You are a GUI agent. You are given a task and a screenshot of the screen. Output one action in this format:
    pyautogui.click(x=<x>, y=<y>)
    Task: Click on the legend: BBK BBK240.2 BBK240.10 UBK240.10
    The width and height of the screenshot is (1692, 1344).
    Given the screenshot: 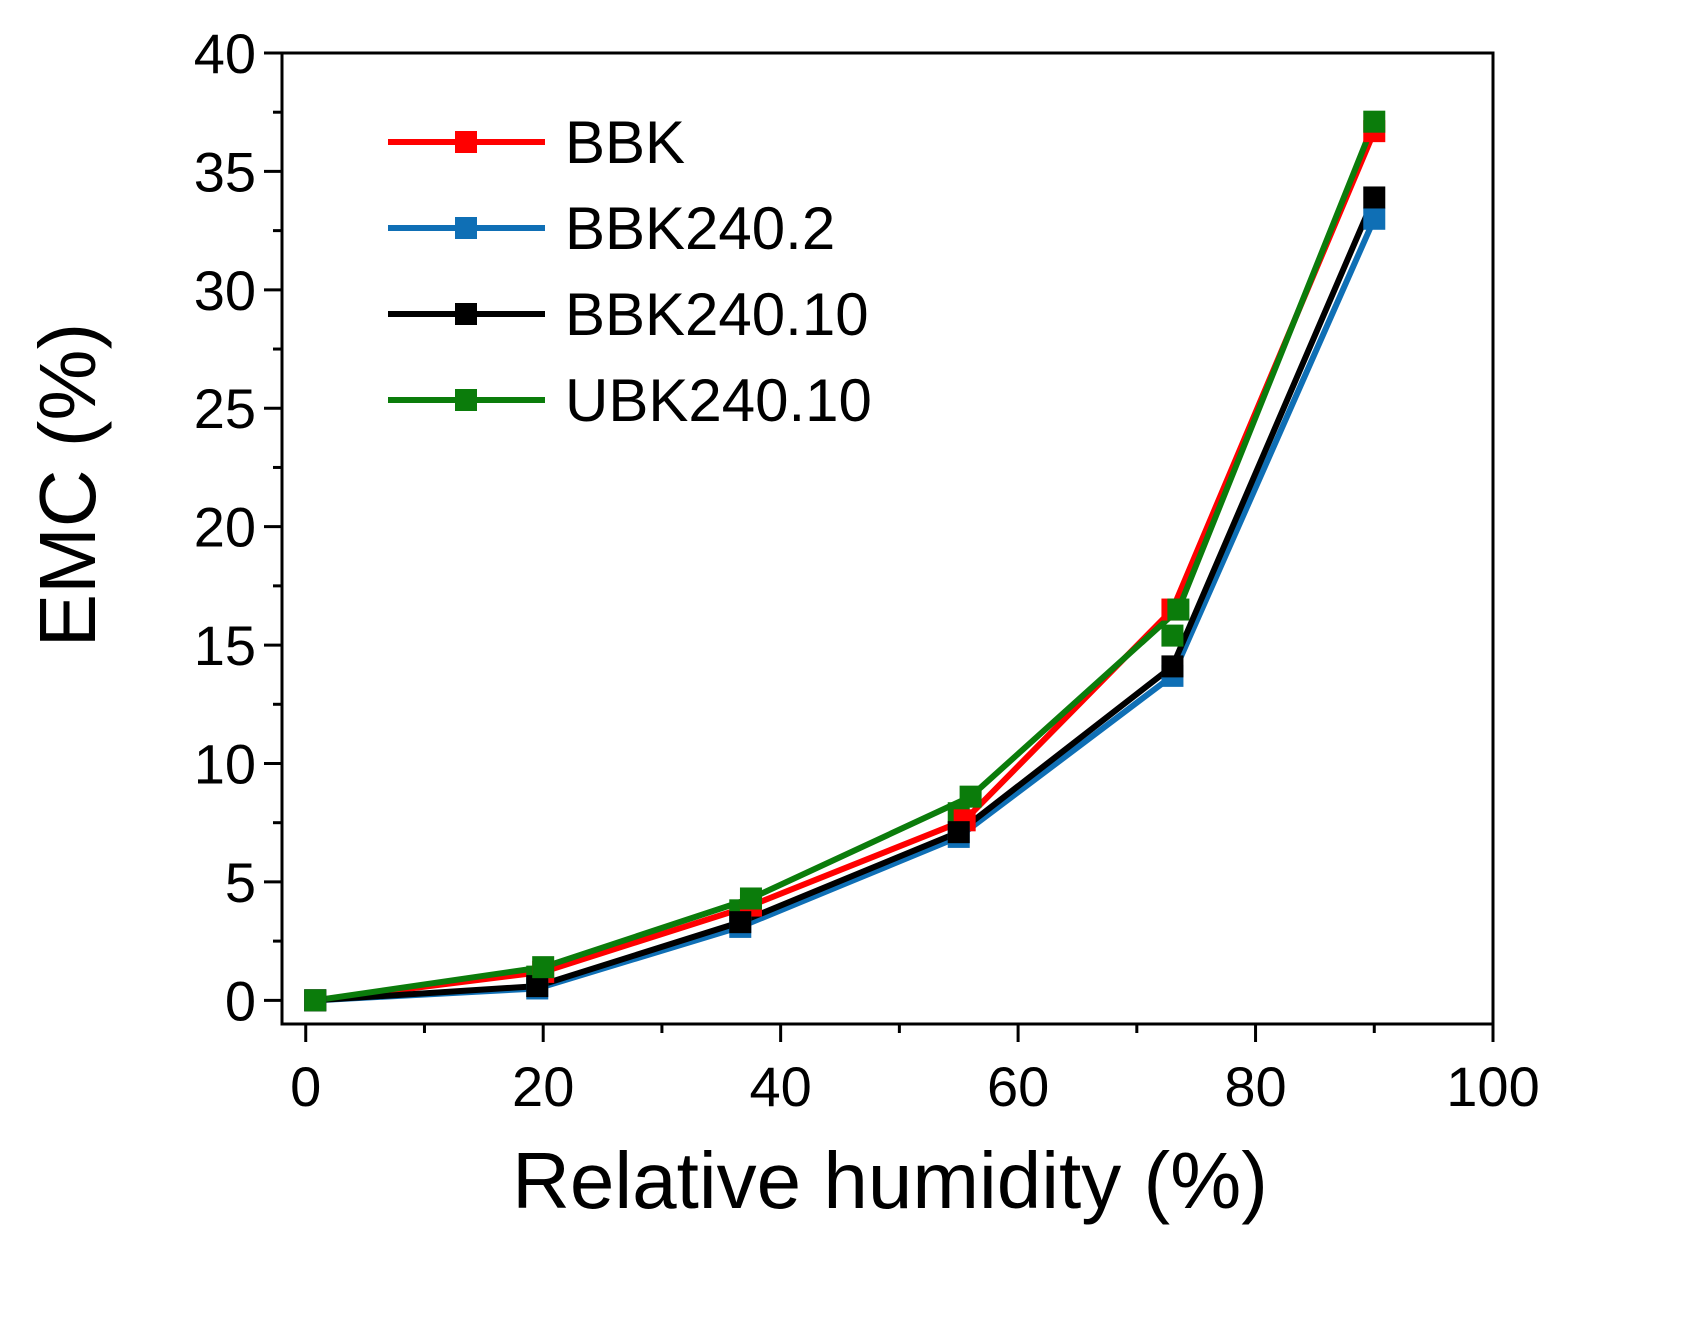 What is the action you would take?
    pyautogui.click(x=630, y=271)
    